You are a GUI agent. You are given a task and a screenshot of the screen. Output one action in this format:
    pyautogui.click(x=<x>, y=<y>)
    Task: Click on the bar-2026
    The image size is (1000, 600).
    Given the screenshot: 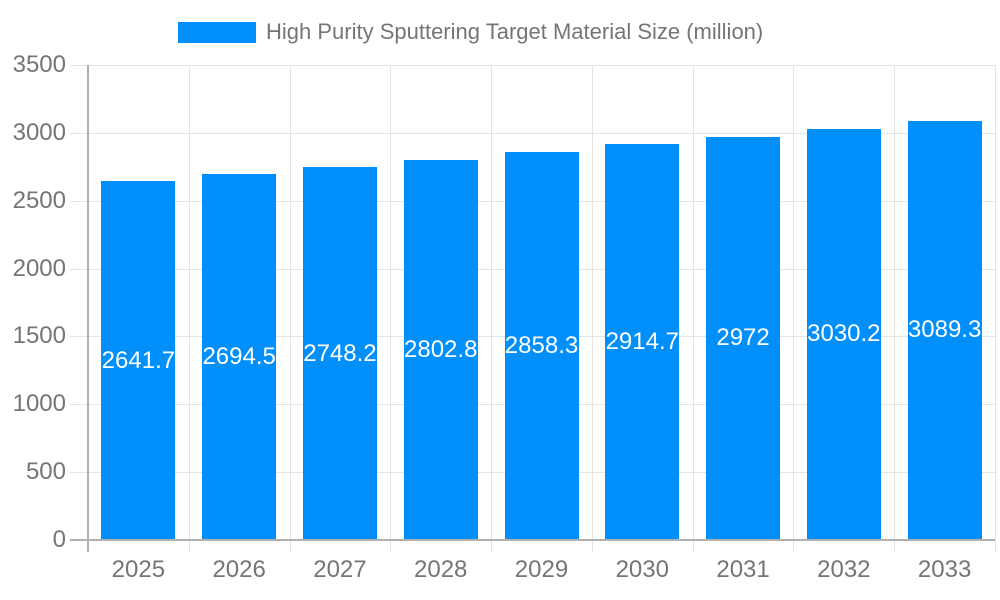 What is the action you would take?
    pyautogui.click(x=239, y=357)
    